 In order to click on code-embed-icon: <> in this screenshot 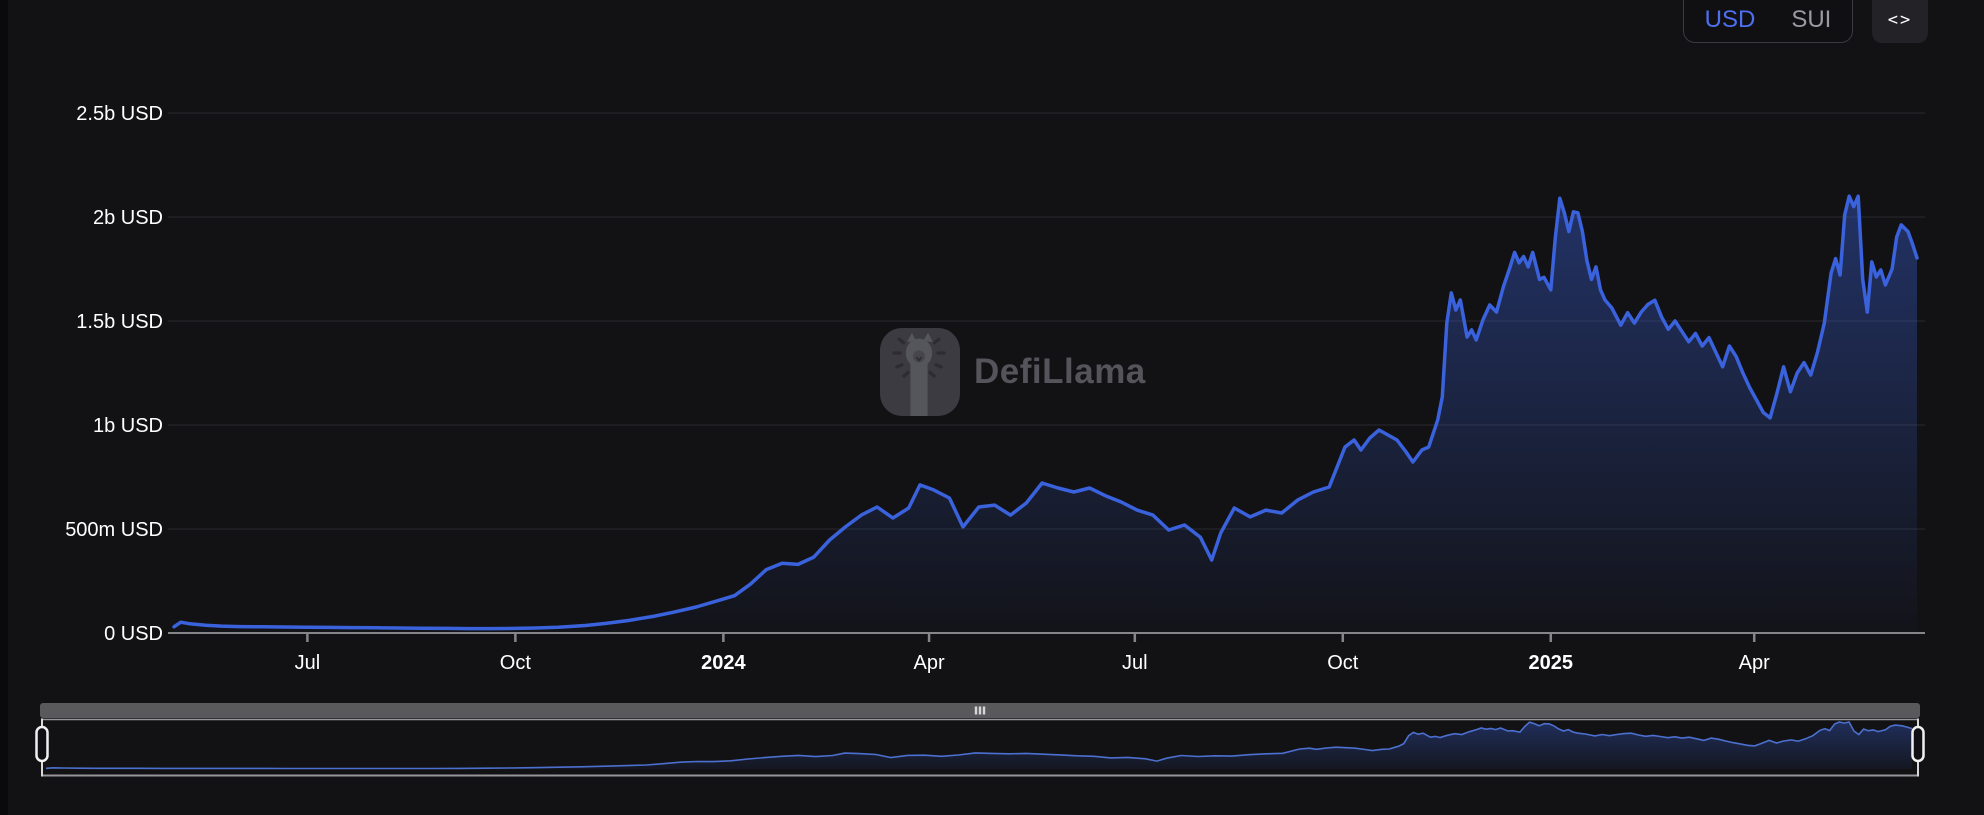, I will do `click(1900, 20)`.